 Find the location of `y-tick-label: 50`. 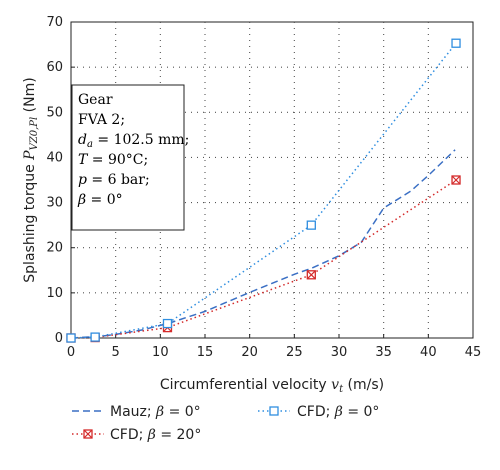

y-tick-label: 50 is located at coordinates (54, 112).